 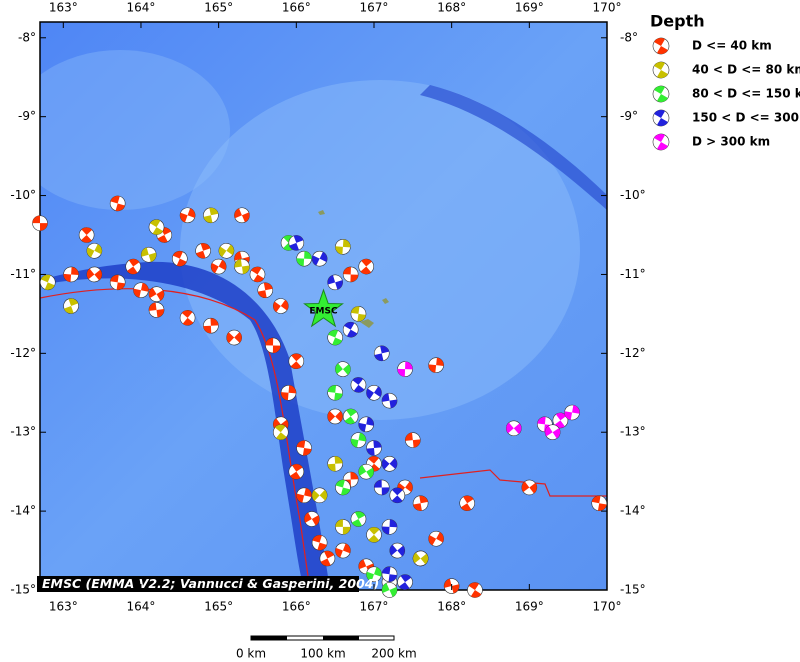 What do you see at coordinates (269, 638) in the screenshot?
I see `scale-bar-segment` at bounding box center [269, 638].